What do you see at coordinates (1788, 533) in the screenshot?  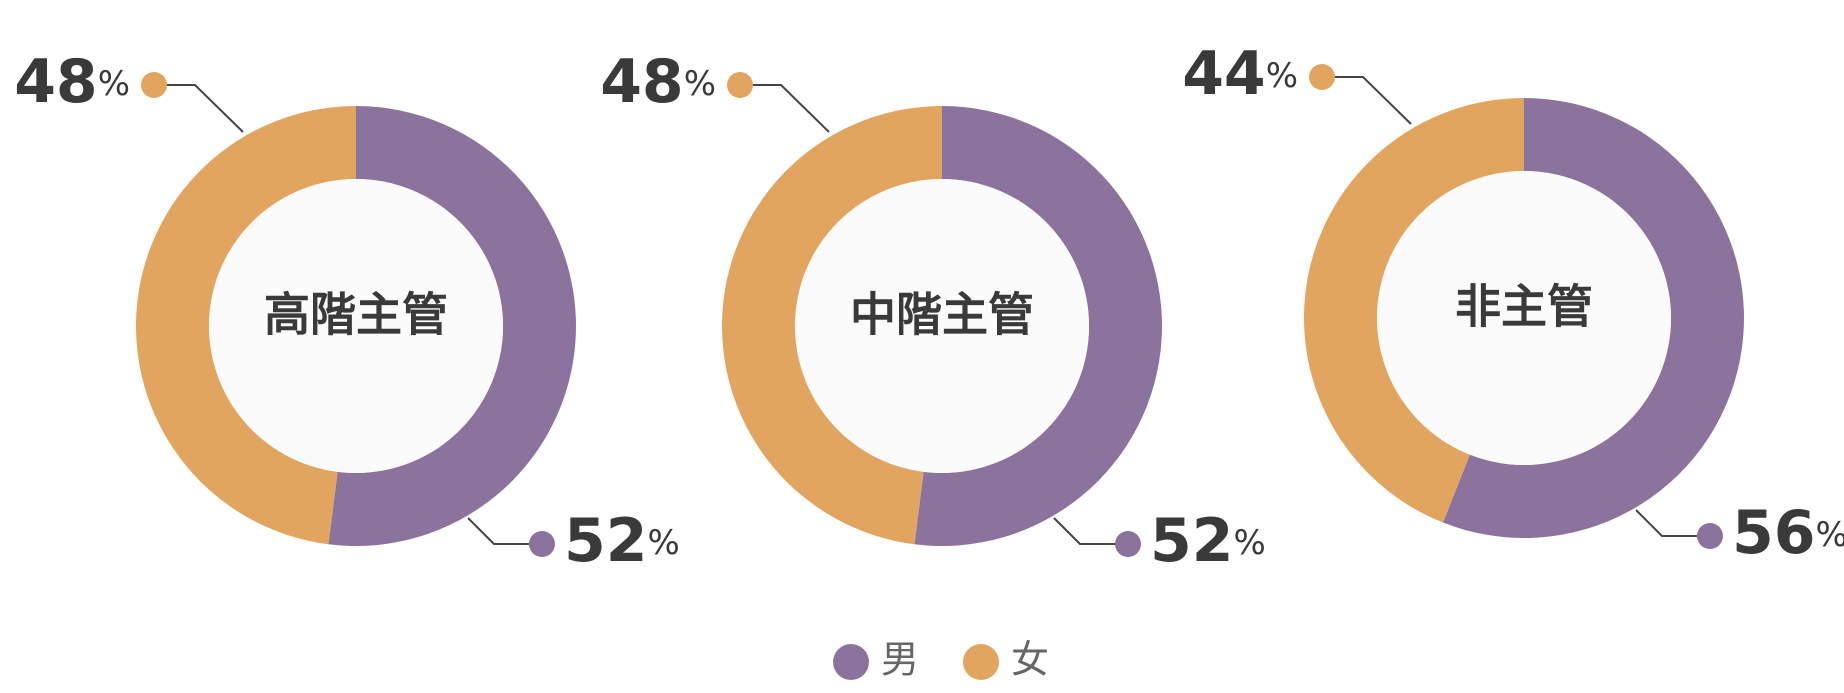 I see `value-label: 56%` at bounding box center [1788, 533].